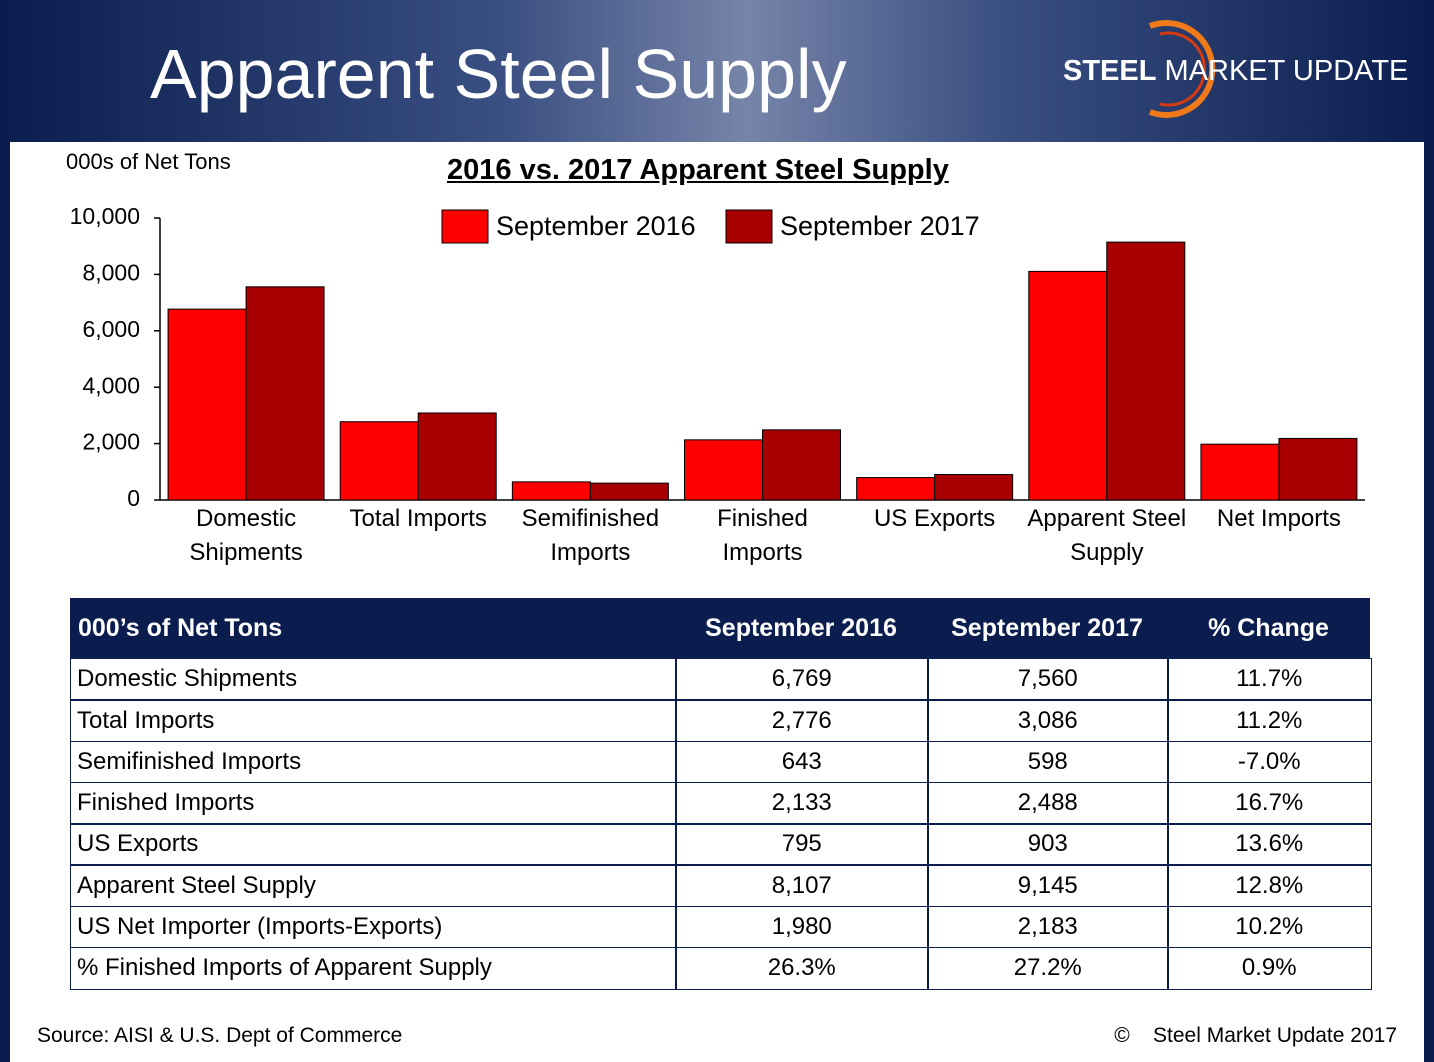  What do you see at coordinates (1048, 968) in the screenshot?
I see `table-value: 27.2%` at bounding box center [1048, 968].